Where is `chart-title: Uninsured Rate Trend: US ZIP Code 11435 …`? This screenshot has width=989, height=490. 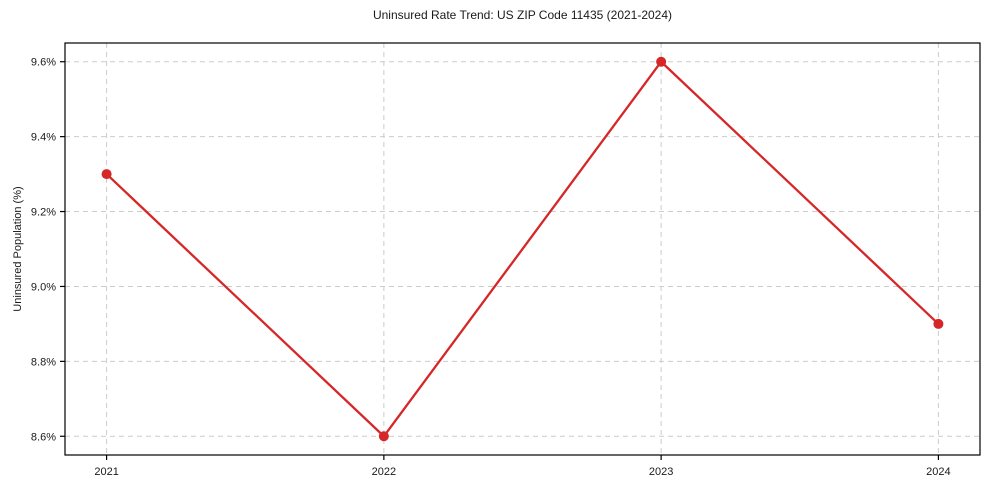
chart-title: Uninsured Rate Trend: US ZIP Code 11435 … is located at coordinates (522, 15).